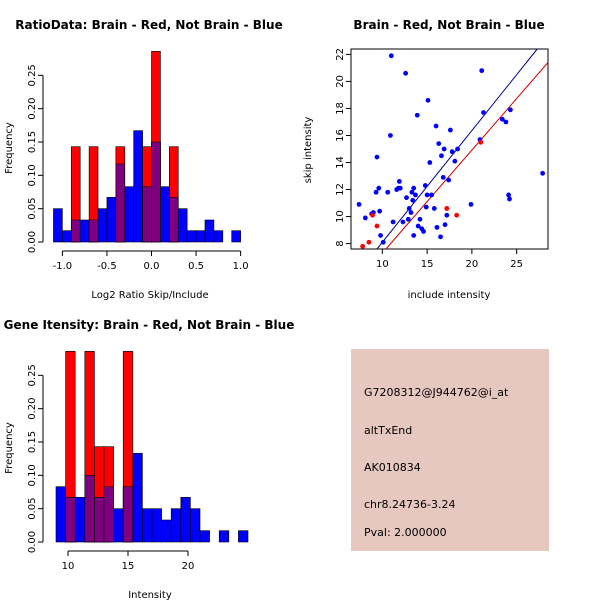 The height and width of the screenshot is (600, 600). Describe the element at coordinates (340, 189) in the screenshot. I see `y-tick-label: 12` at that location.